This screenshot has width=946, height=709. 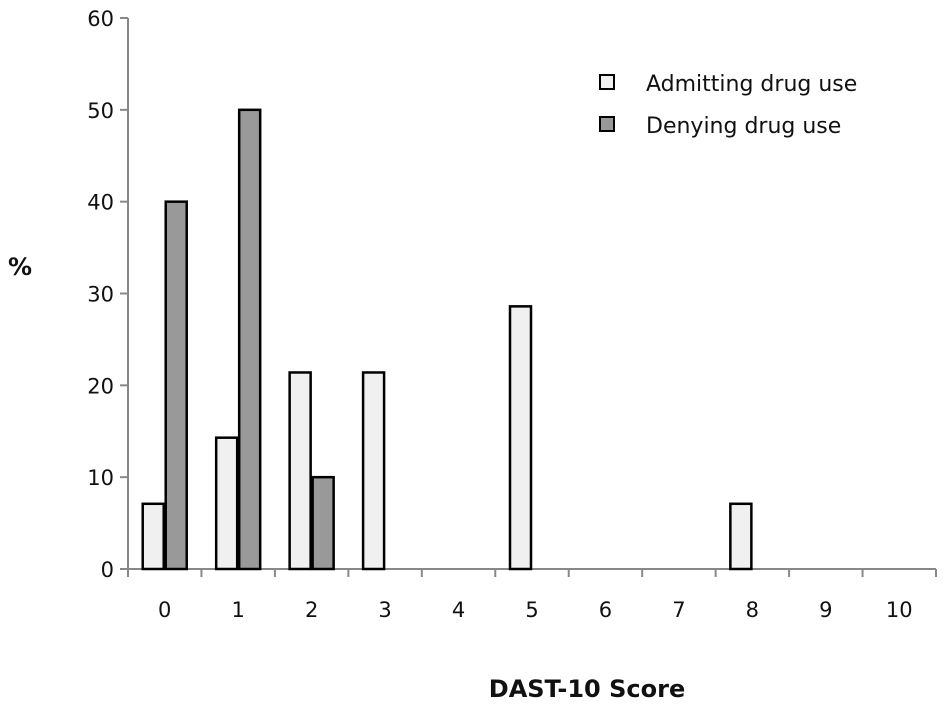 What do you see at coordinates (605, 610) in the screenshot?
I see `x-tick-label: 6` at bounding box center [605, 610].